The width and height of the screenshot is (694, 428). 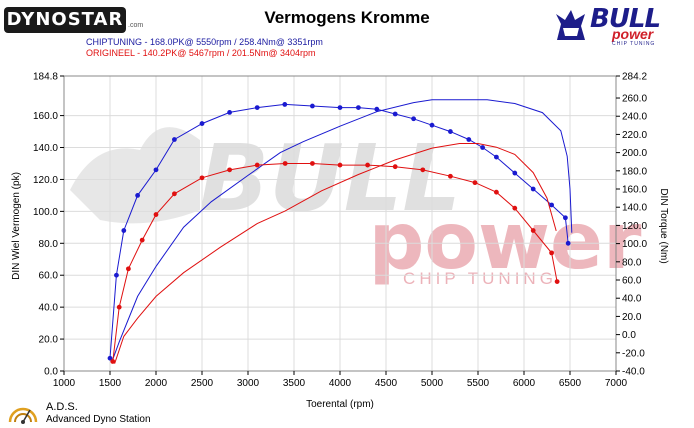 What do you see at coordinates (340, 383) in the screenshot?
I see `x-tick-label: 4000` at bounding box center [340, 383].